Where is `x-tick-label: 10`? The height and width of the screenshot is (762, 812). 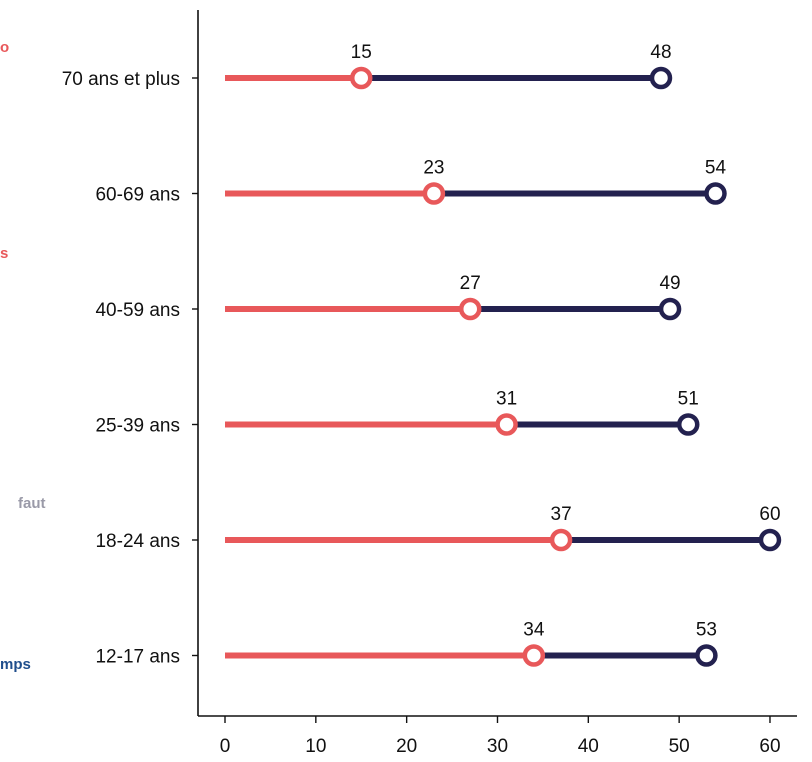 x-tick-label: 10 is located at coordinates (315, 746).